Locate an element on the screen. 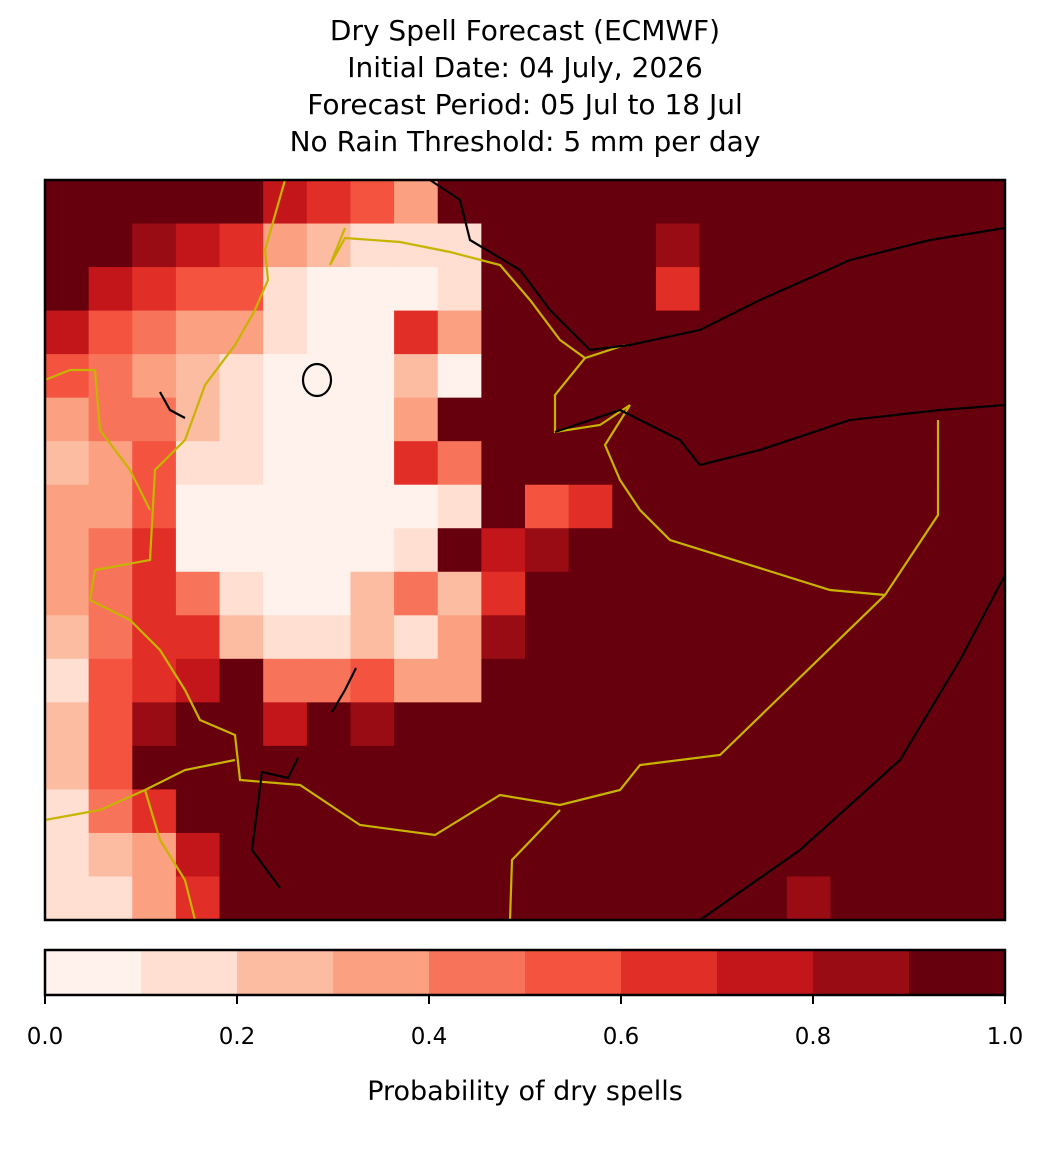 The height and width of the screenshot is (1150, 1050). chart-title: Dry Spell Forecast (ECMWF) is located at coordinates (525, 30).